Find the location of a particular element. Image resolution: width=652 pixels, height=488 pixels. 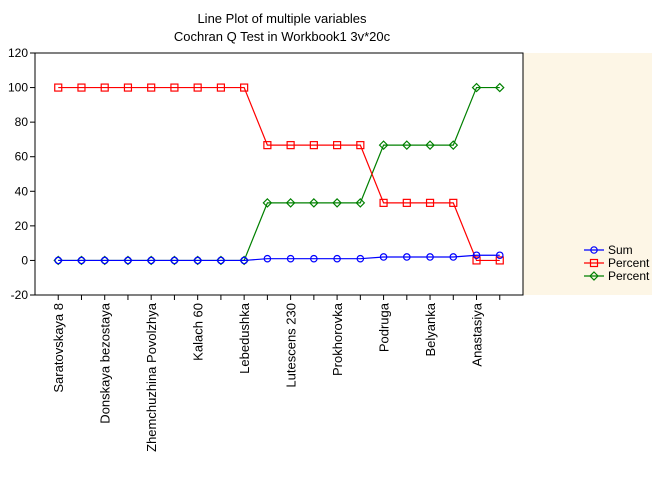

x-tick-label: Lutescens 230 is located at coordinates (291, 345).